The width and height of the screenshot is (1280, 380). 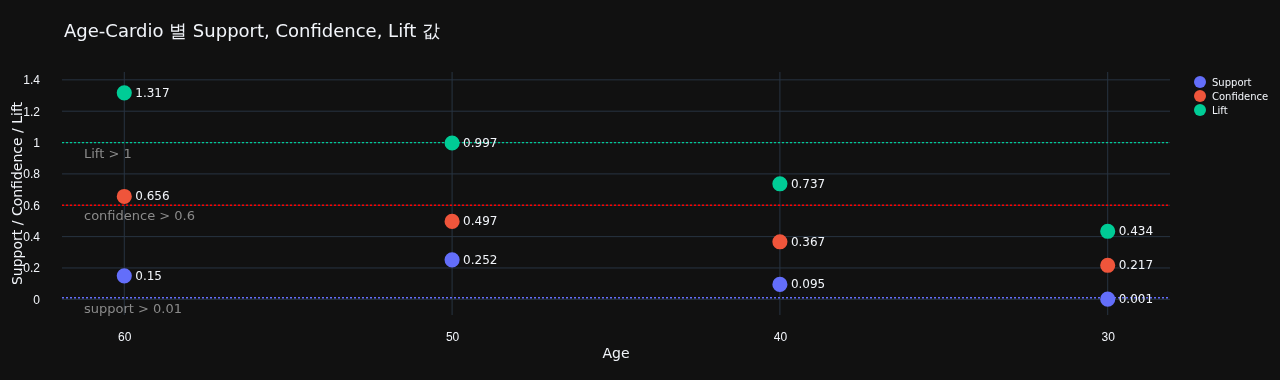 I want to click on data-label: 0.217, so click(x=1136, y=265).